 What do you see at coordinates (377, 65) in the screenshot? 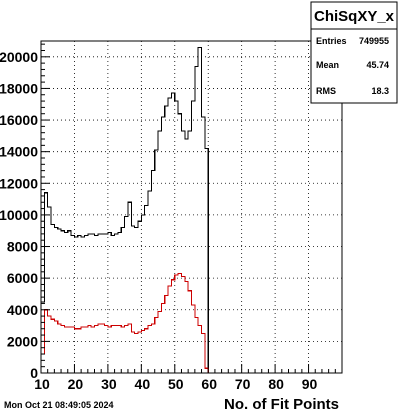
I see `stats-mean-value: 45.74` at bounding box center [377, 65].